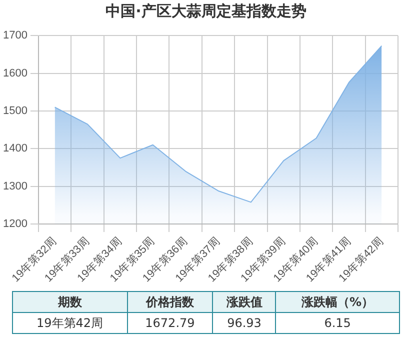 The height and width of the screenshot is (340, 412). Describe the element at coordinates (70, 302) in the screenshot. I see `text: 期数` at that location.